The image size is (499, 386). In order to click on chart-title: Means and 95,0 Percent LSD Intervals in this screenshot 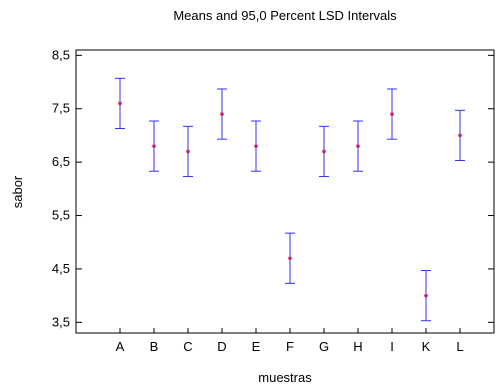, I will do `click(285, 15)`.